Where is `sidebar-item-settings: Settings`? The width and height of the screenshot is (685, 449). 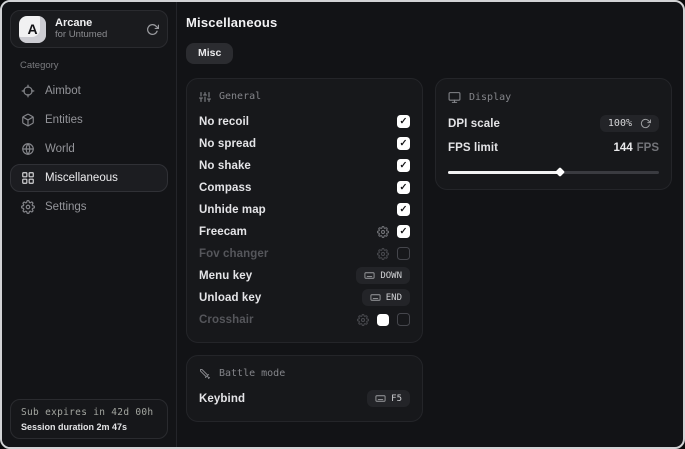 sidebar-item-settings: Settings is located at coordinates (89, 207).